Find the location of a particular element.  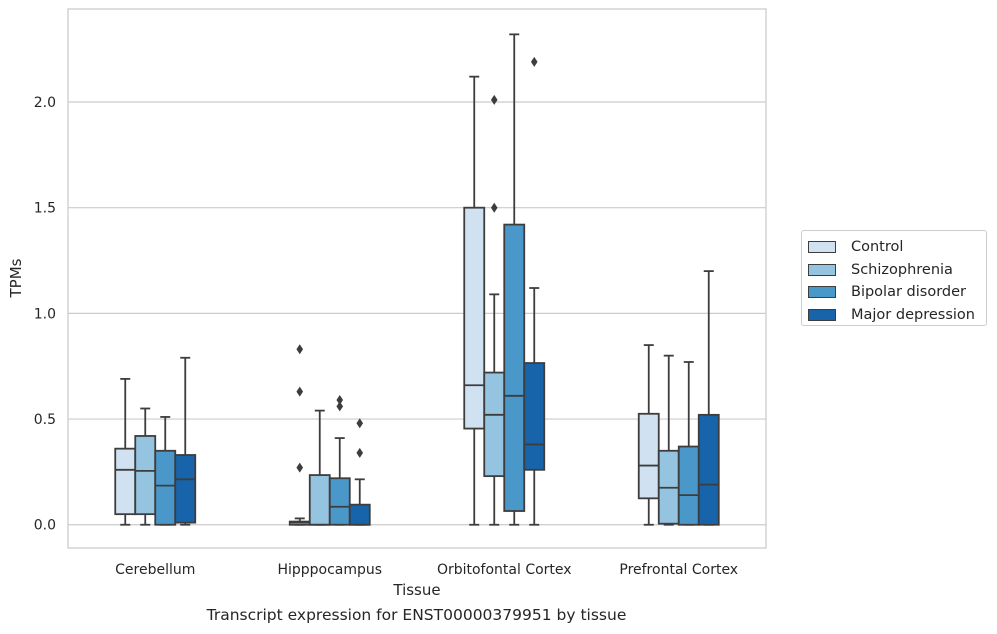

legend-item: Schizophrenia is located at coordinates (897, 270).